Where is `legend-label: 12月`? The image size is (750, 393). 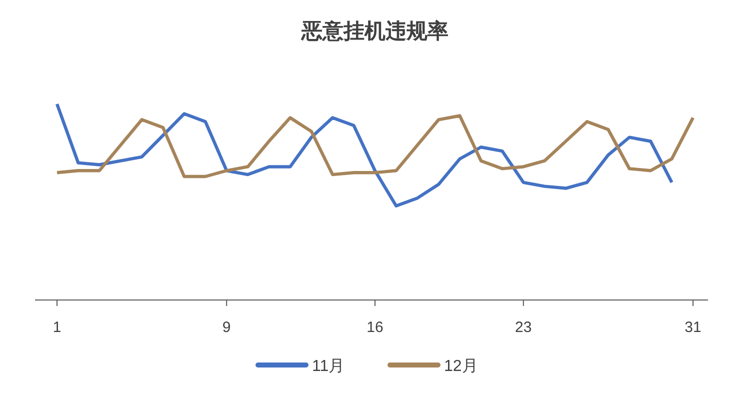 legend-label: 12月 is located at coordinates (461, 366).